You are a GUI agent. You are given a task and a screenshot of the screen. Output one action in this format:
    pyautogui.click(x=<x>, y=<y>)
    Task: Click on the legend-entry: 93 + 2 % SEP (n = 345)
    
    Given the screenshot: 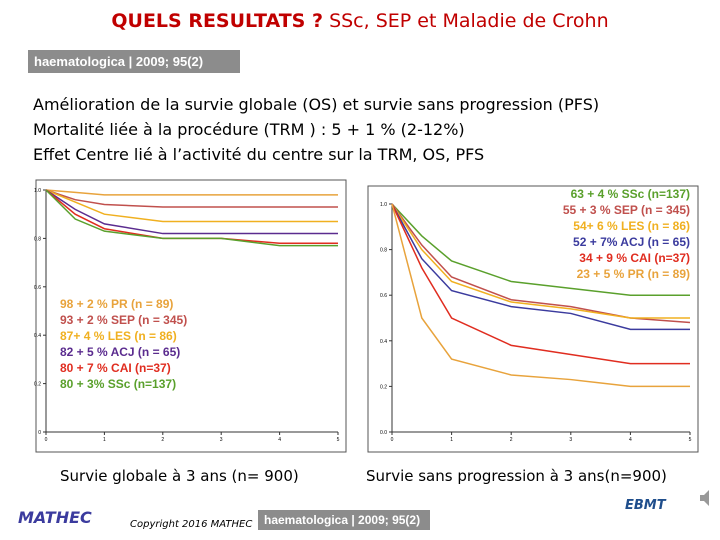 What is the action you would take?
    pyautogui.click(x=123, y=320)
    